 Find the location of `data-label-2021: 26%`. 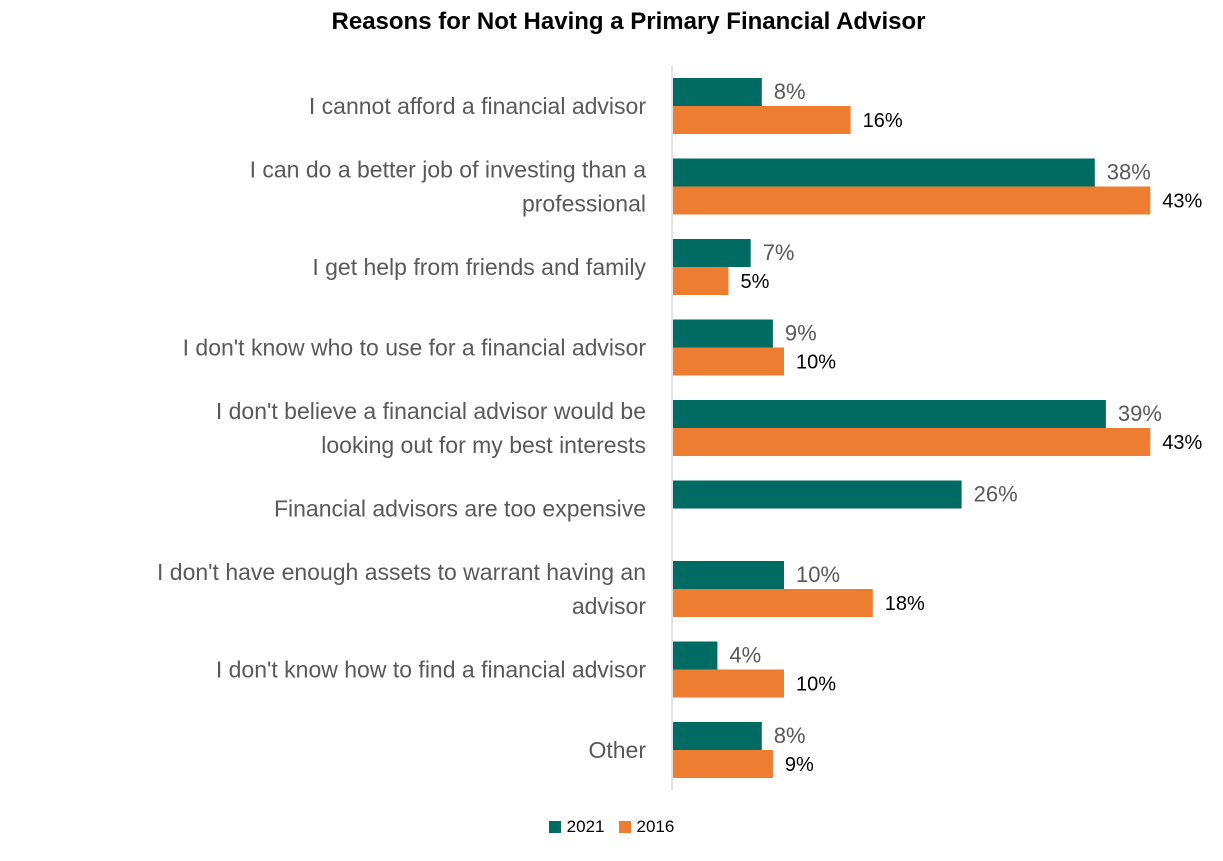

data-label-2021: 26% is located at coordinates (996, 494).